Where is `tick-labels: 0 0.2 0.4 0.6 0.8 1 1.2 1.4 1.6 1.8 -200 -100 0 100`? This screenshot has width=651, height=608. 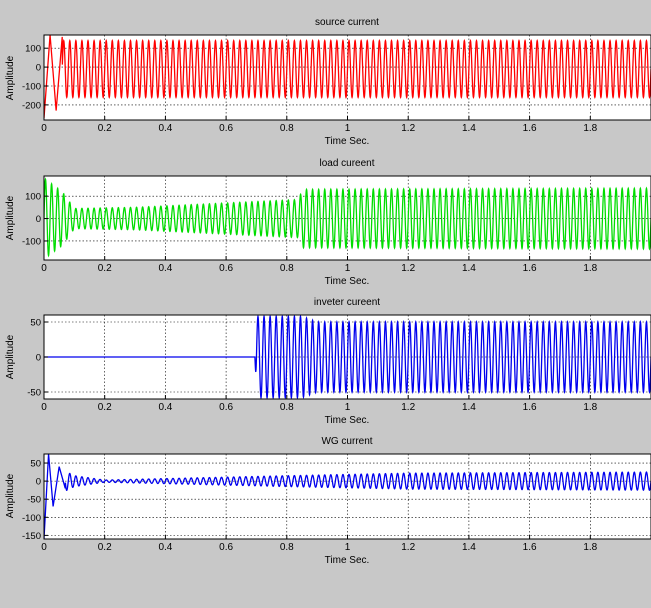
tick-labels: 0 0.2 0.4 0.6 0.8 1 1.2 1.4 1.6 1.8 -200 -100 0 100 is located at coordinates (310, 89).